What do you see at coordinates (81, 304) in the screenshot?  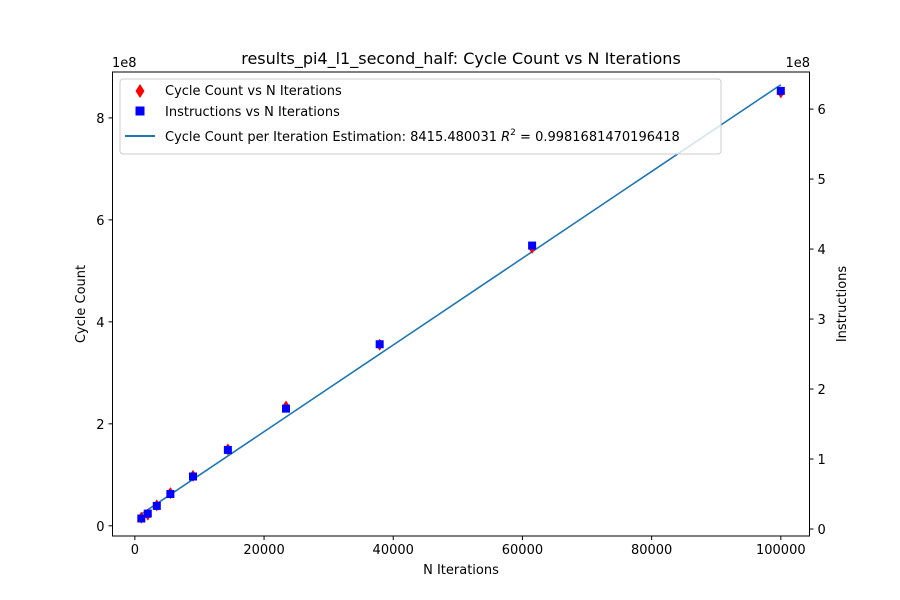 I see `y-axis-label: Cycle Count` at bounding box center [81, 304].